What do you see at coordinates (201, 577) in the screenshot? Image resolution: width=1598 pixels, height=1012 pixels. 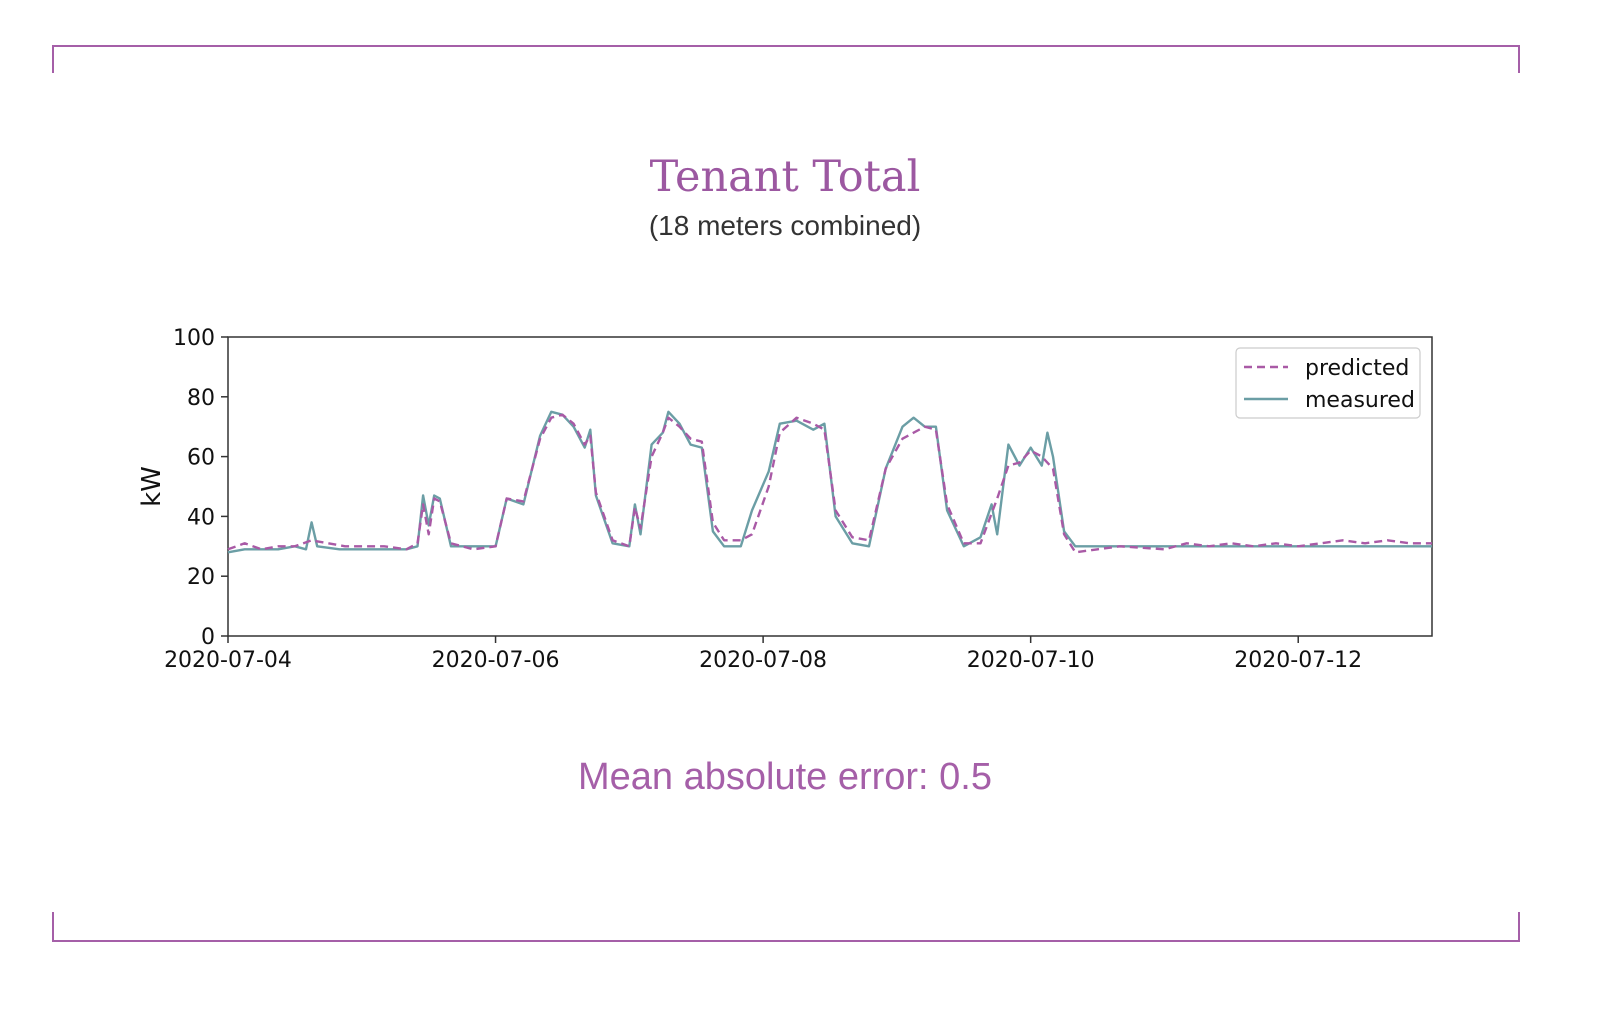 I see `y-tick-label: 20` at bounding box center [201, 577].